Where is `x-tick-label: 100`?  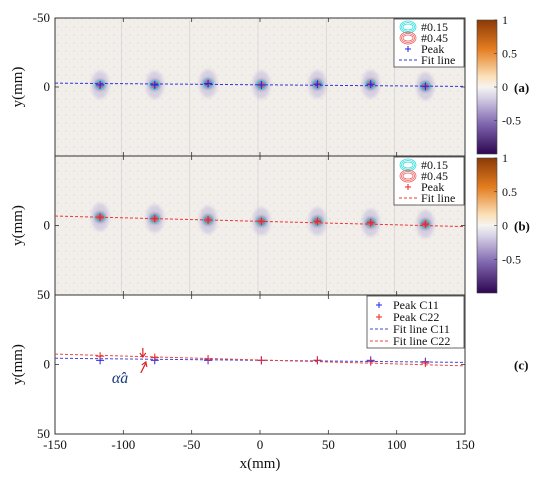
x-tick-label: 100 is located at coordinates (397, 444).